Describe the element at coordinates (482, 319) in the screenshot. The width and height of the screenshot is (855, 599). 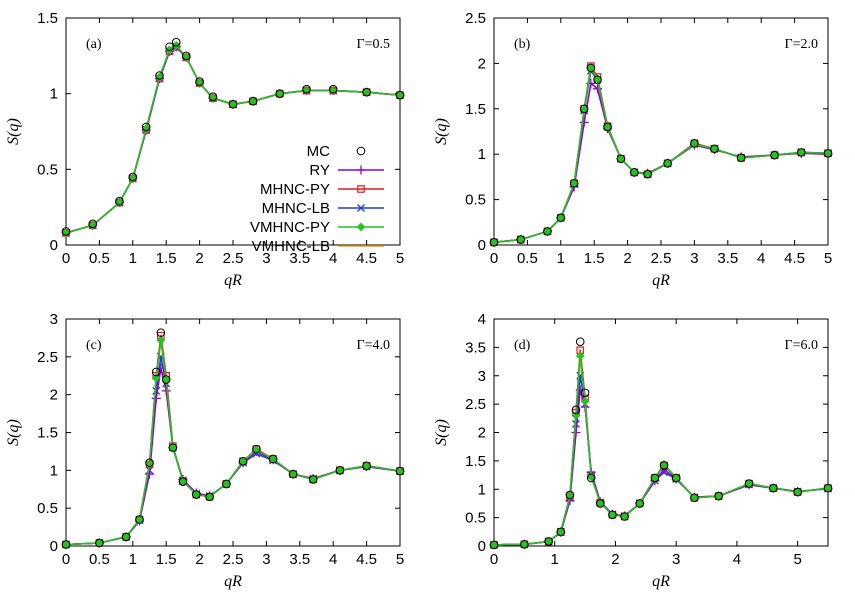
I see `y-tick-label: 4` at that location.